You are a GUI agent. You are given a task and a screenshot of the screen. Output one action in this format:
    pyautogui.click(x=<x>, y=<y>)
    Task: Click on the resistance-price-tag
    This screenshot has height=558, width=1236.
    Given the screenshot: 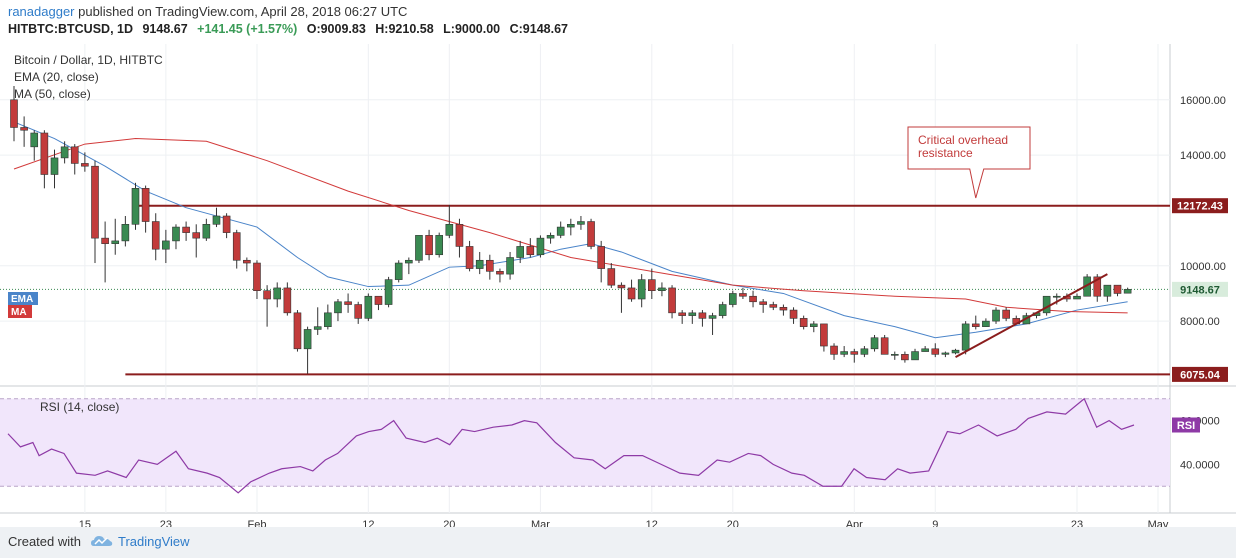 What is the action you would take?
    pyautogui.click(x=1200, y=206)
    